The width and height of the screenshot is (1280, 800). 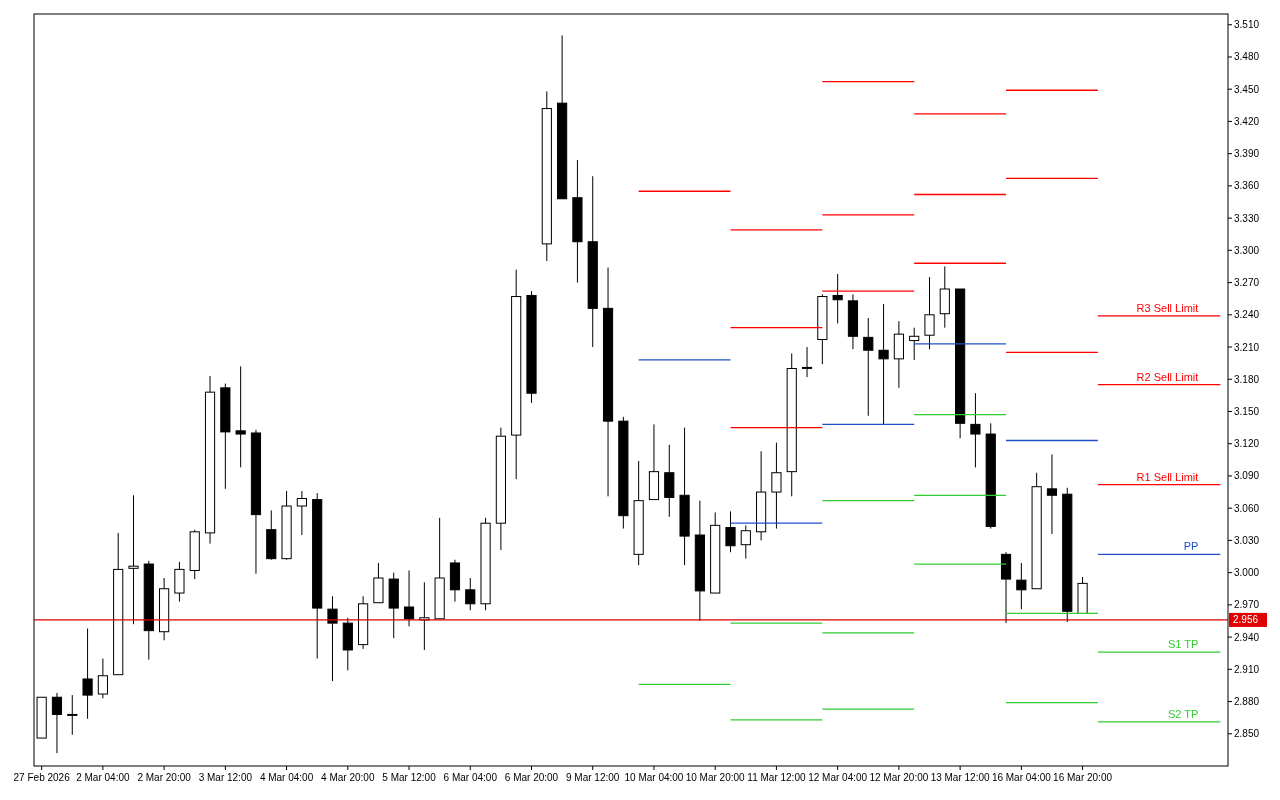 What do you see at coordinates (1247, 347) in the screenshot?
I see `y-tick-label: 3.210` at bounding box center [1247, 347].